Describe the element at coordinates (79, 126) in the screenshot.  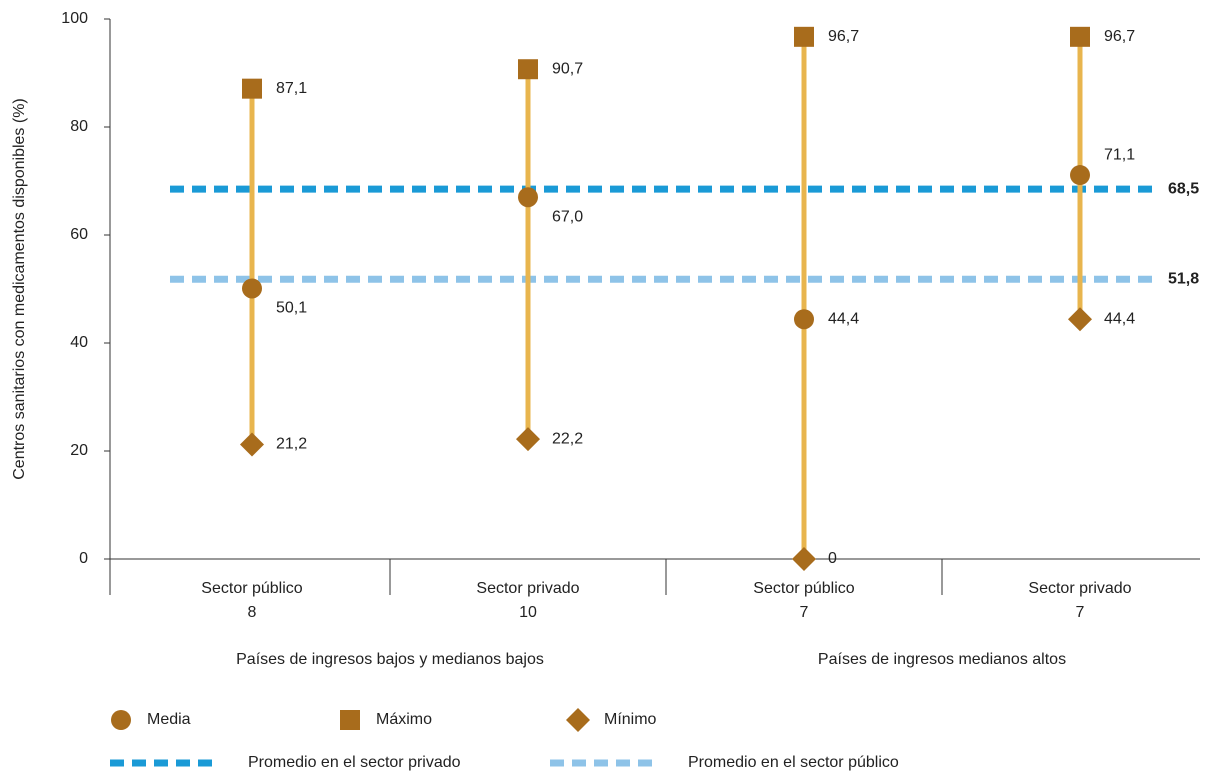
I see `y-tick-label: 80` at that location.